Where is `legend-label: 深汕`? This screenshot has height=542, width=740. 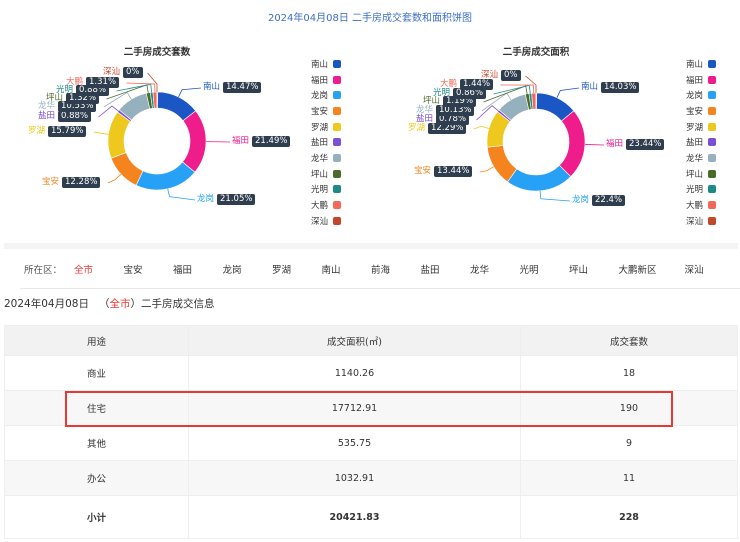 legend-label: 深汕 is located at coordinates (694, 221).